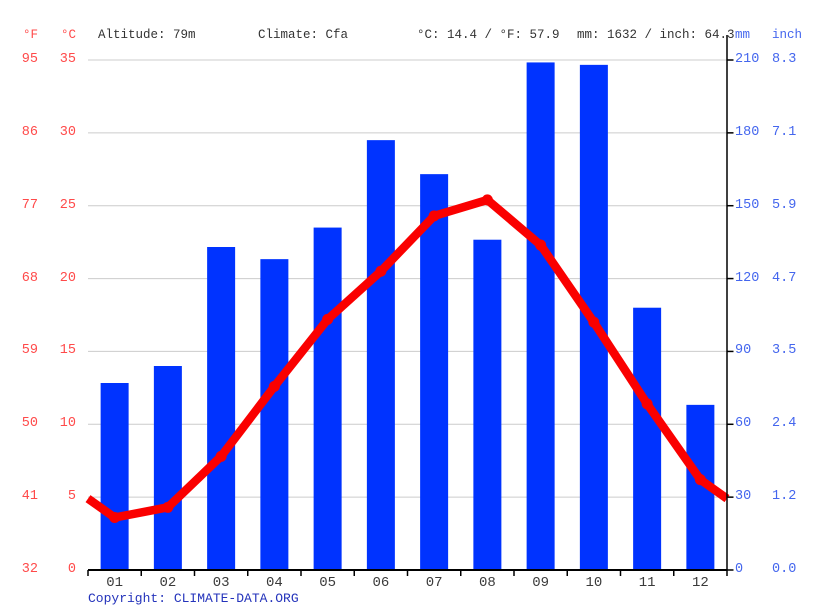 The height and width of the screenshot is (611, 815). What do you see at coordinates (30, 35) in the screenshot?
I see `fahrenheit-axis-unit: °F` at bounding box center [30, 35].